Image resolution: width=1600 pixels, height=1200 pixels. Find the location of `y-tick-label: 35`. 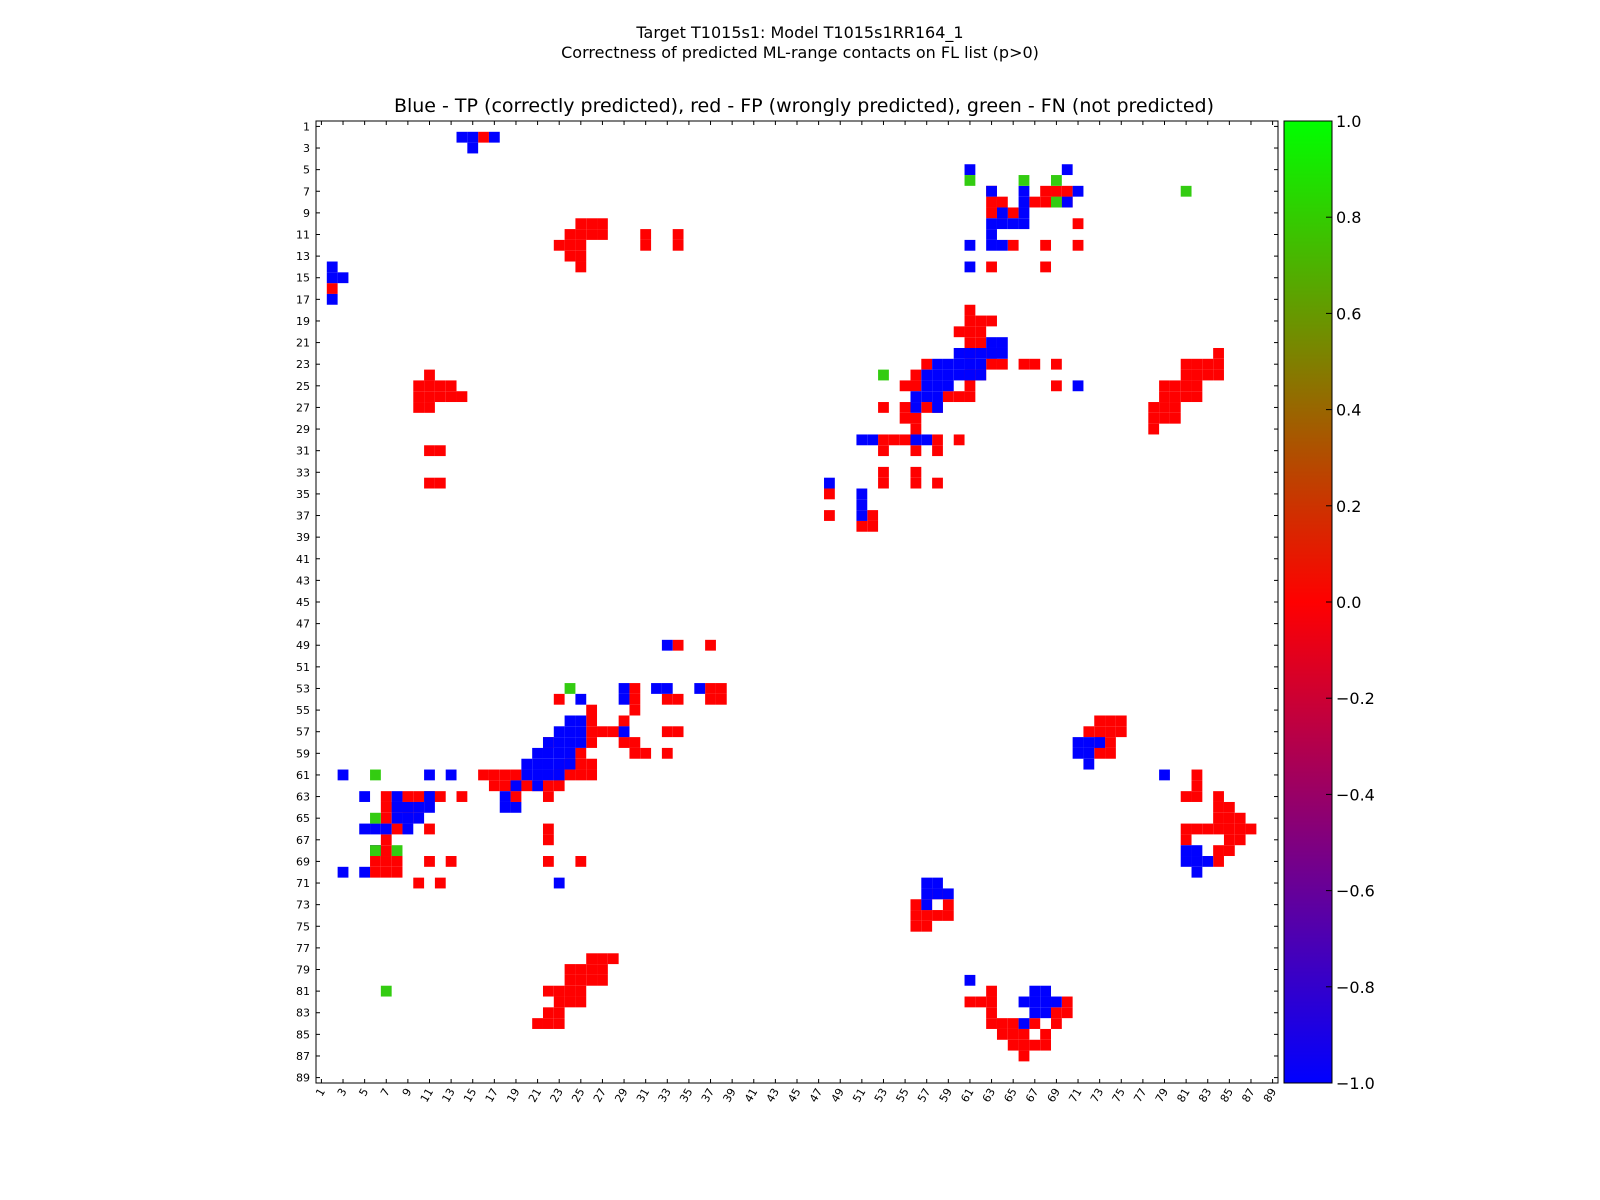

y-tick-label: 35 is located at coordinates (303, 494).